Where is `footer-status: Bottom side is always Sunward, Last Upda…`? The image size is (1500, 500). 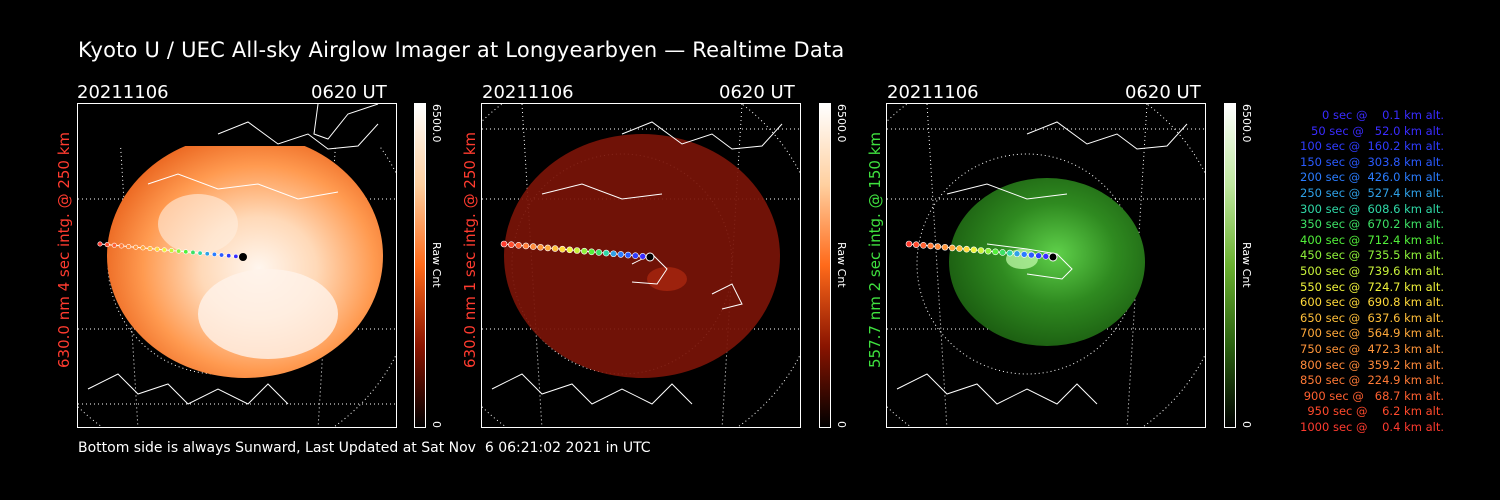
footer-status: Bottom side is always Sunward, Last Upda… is located at coordinates (364, 448).